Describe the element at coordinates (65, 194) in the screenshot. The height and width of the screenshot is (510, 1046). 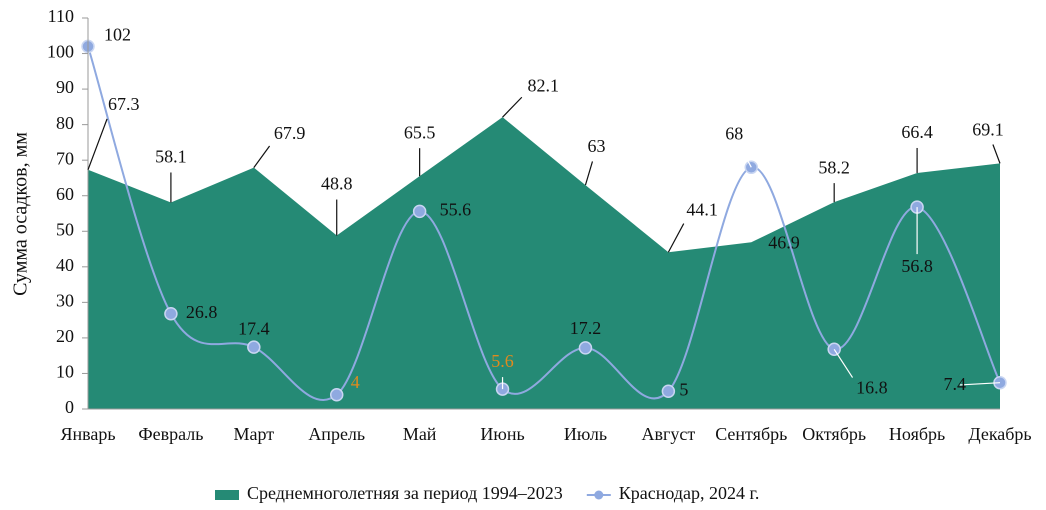
I see `y-tick-label: 60` at that location.